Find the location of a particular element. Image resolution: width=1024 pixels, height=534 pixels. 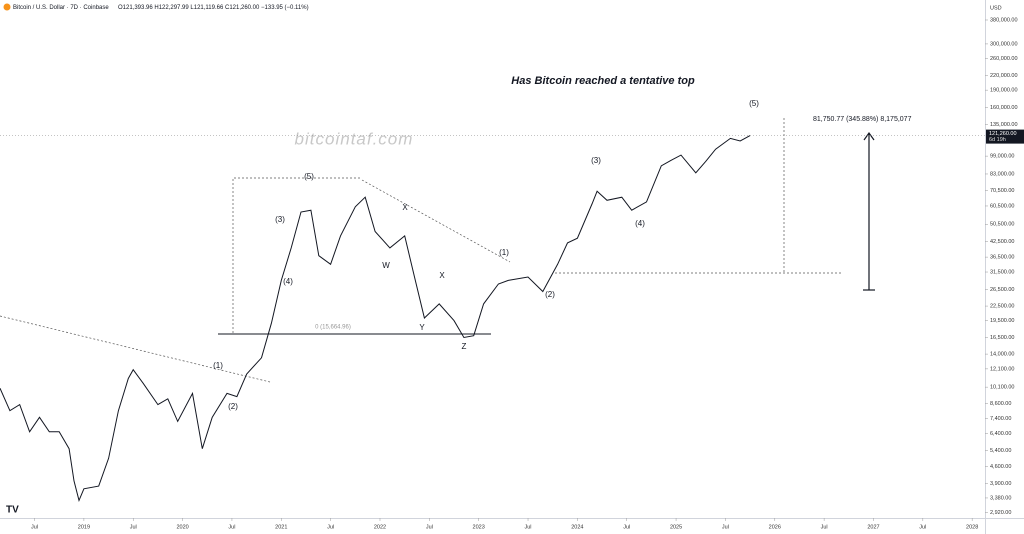

y-tick-label: 3,900.00 is located at coordinates (1000, 484).